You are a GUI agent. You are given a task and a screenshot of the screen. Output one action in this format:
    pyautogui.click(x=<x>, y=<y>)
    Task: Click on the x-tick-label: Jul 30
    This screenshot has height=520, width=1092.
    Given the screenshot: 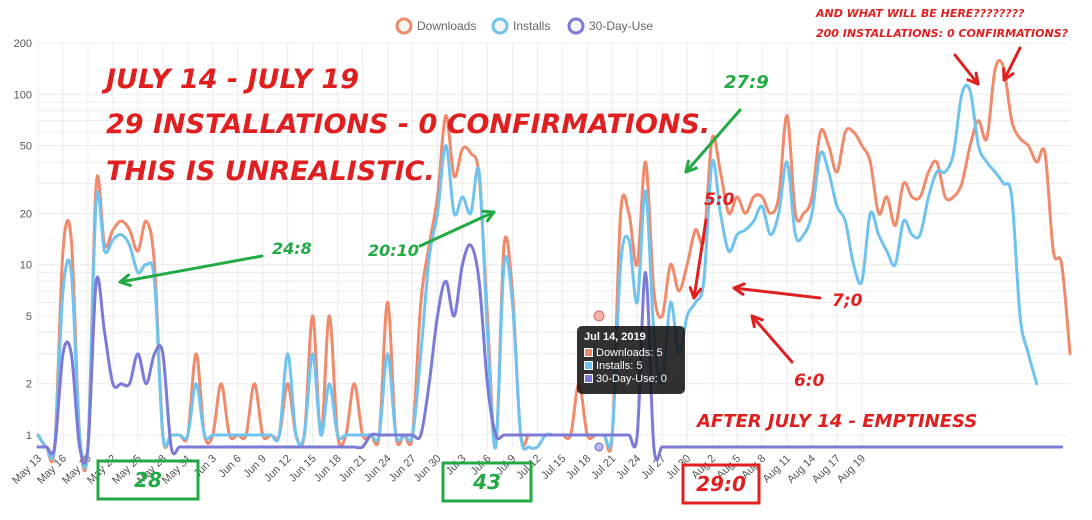 What is the action you would take?
    pyautogui.click(x=678, y=467)
    